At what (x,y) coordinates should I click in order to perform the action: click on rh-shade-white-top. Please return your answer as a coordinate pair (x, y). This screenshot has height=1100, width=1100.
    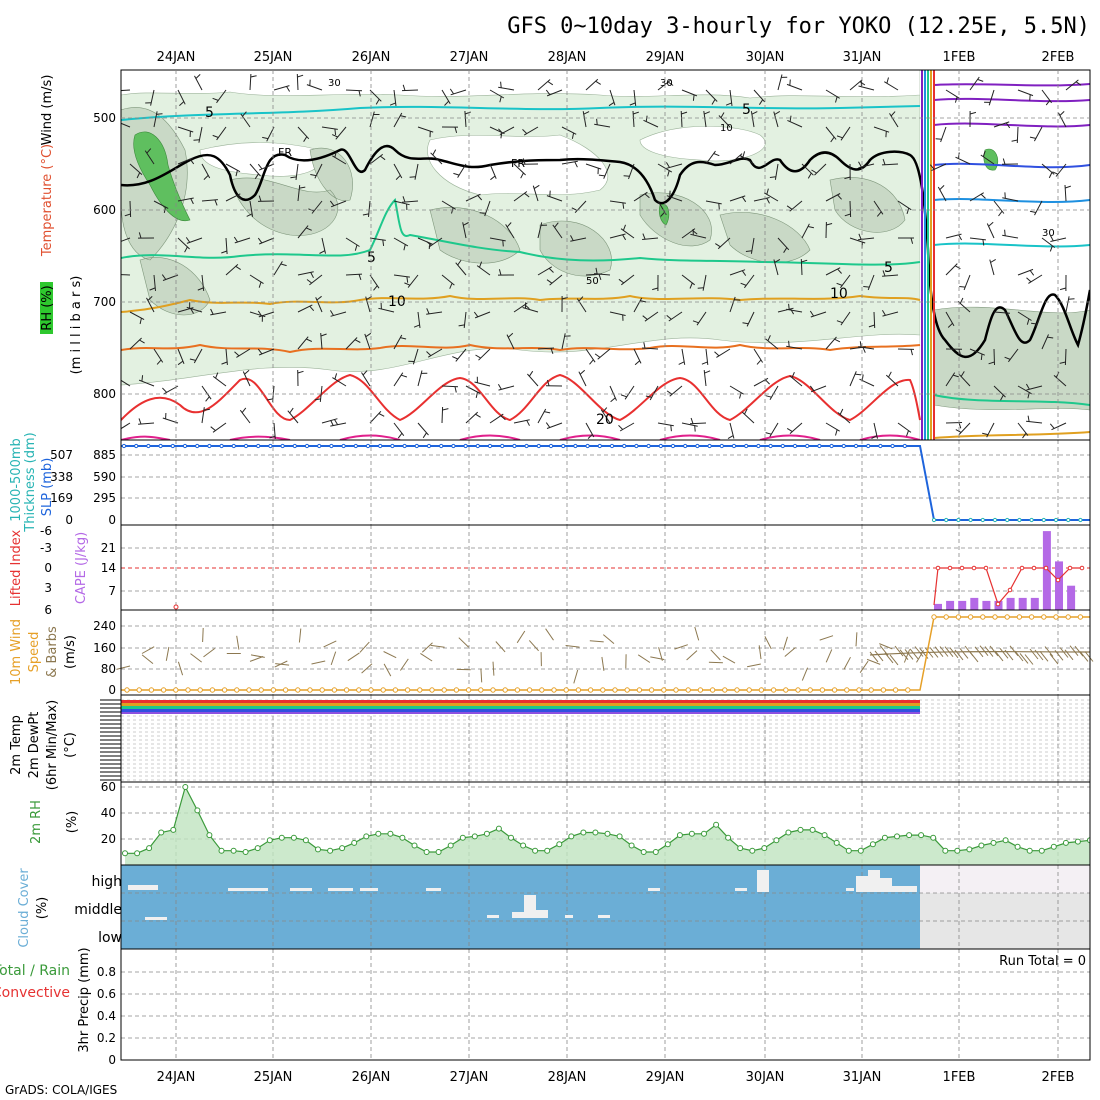
    Looking at the image, I should click on (521, 84).